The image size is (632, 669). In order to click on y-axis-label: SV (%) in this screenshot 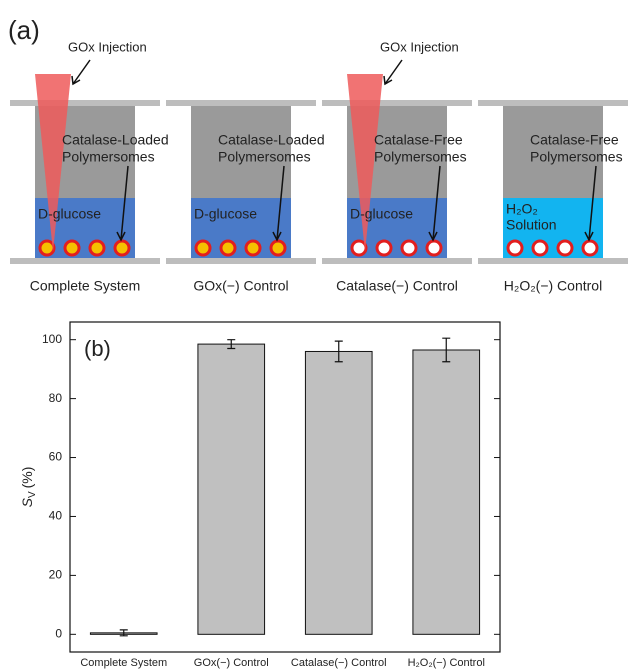, I will do `click(28, 487)`.